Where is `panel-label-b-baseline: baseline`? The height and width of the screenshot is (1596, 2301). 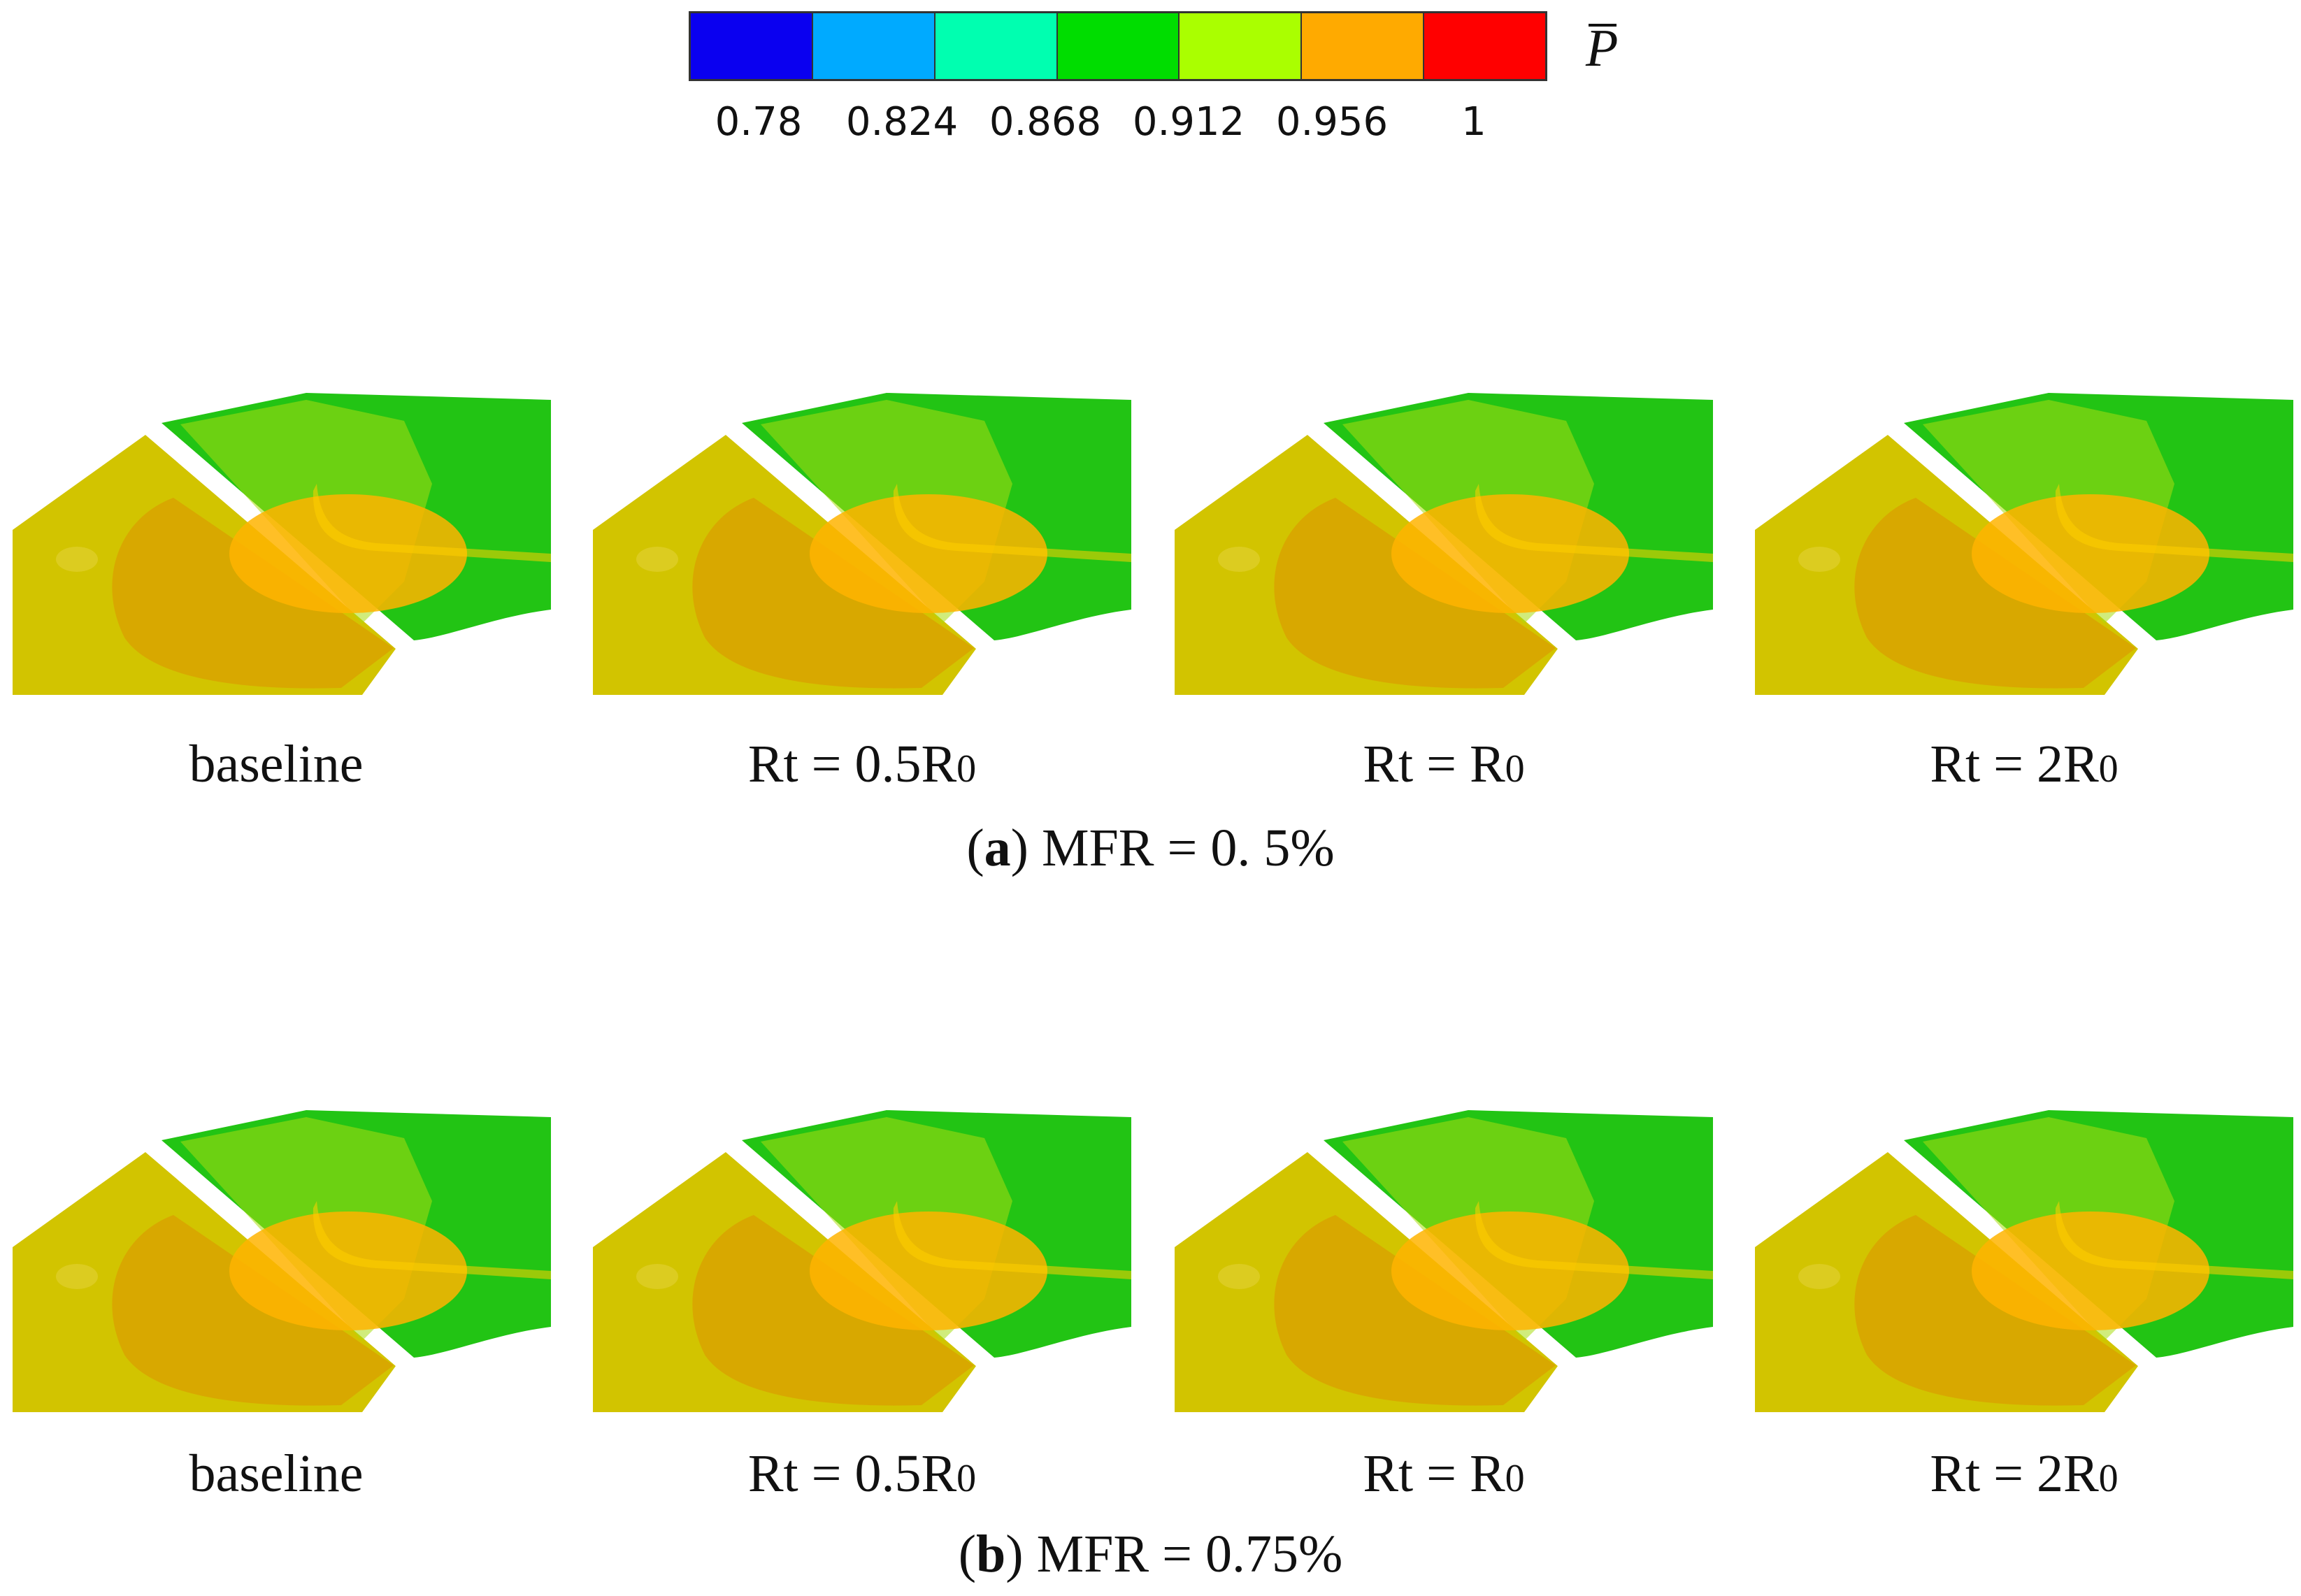 panel-label-b-baseline: baseline is located at coordinates (276, 1474).